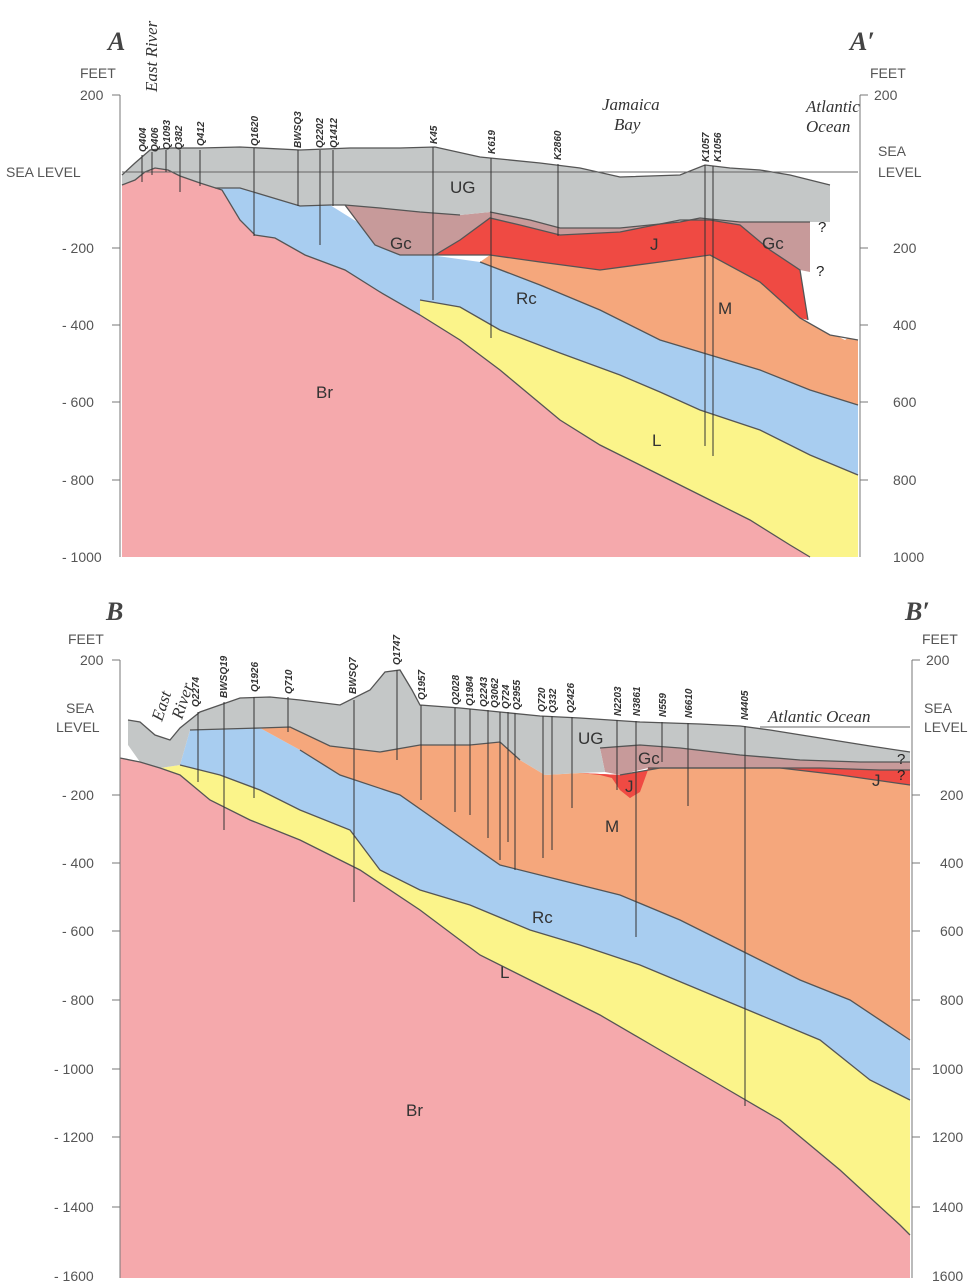 The image size is (970, 1283). Describe the element at coordinates (78, 248) in the screenshot. I see `a-tick: - 200` at that location.